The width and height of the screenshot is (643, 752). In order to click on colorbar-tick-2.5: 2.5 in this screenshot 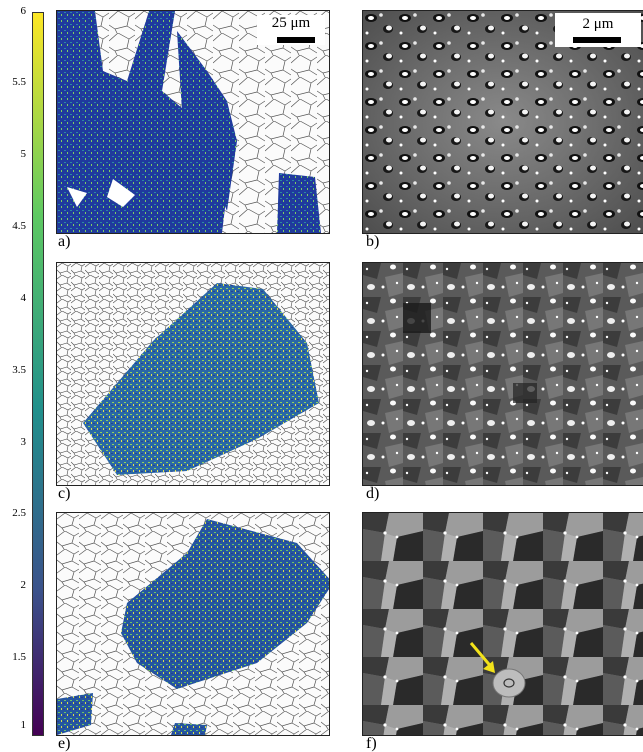, I will do `click(19, 513)`.